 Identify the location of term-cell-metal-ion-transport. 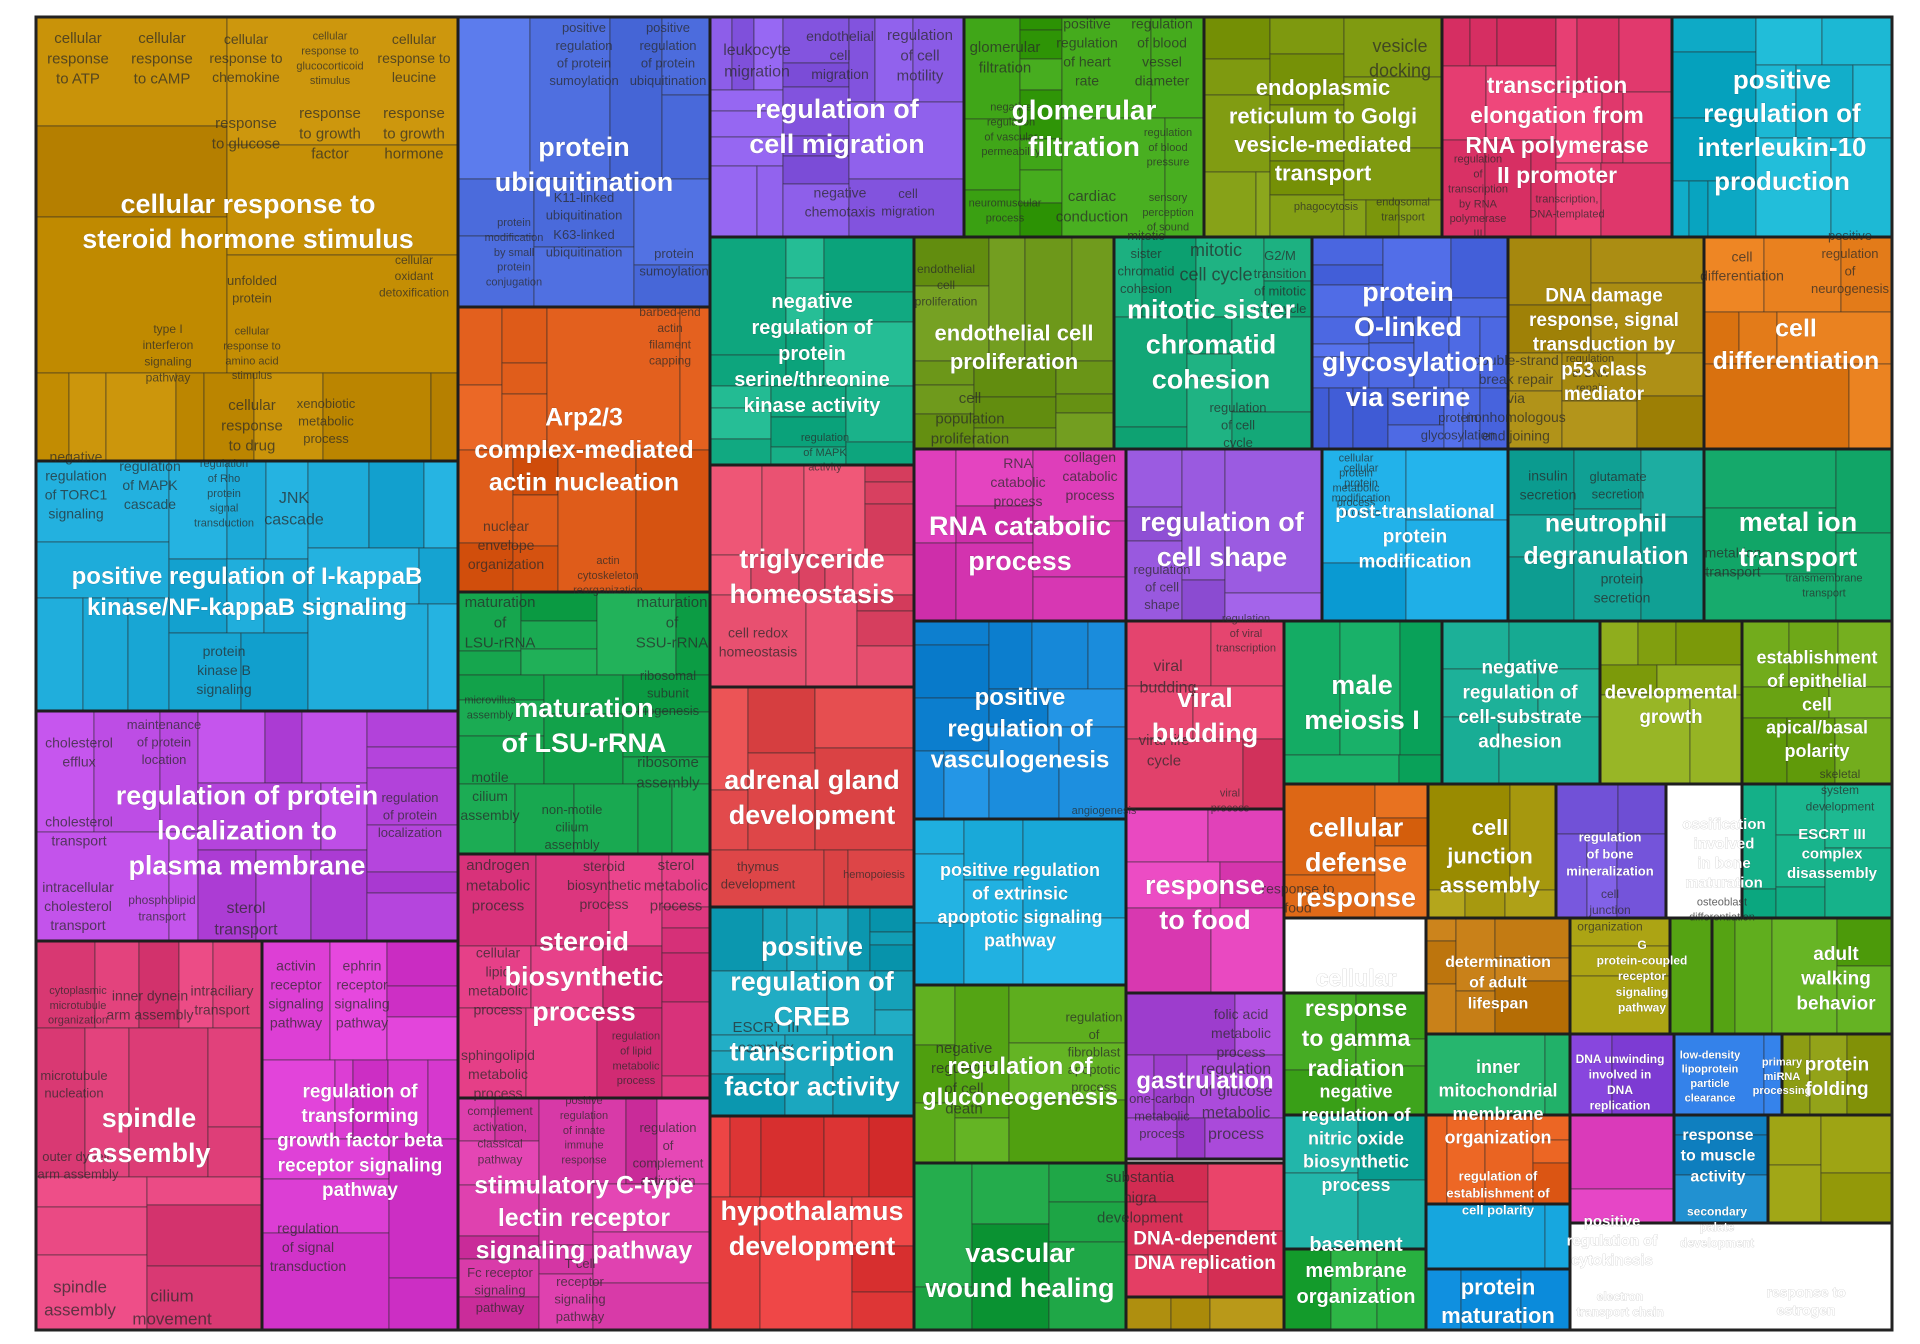
(1864, 577).